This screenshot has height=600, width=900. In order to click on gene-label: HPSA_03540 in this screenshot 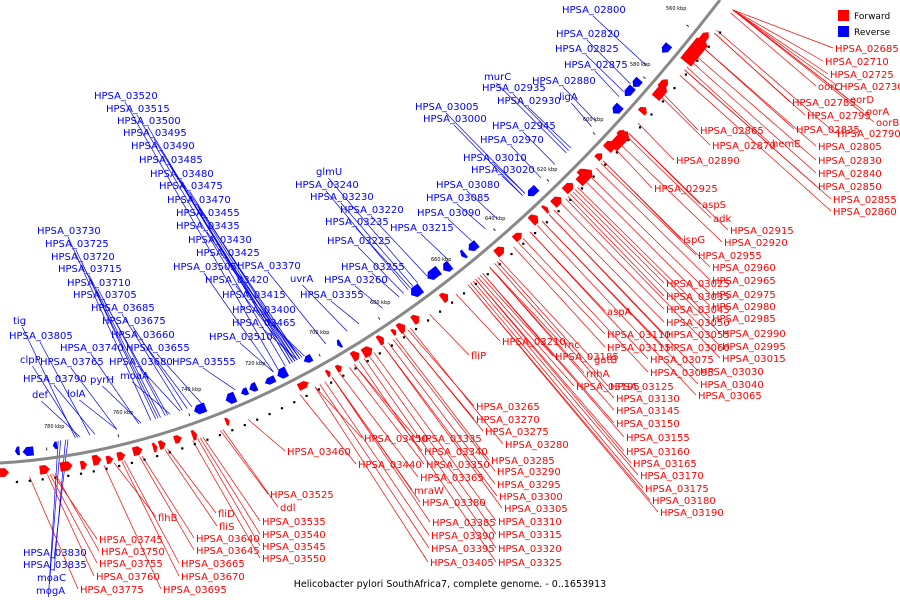, I will do `click(294, 535)`.